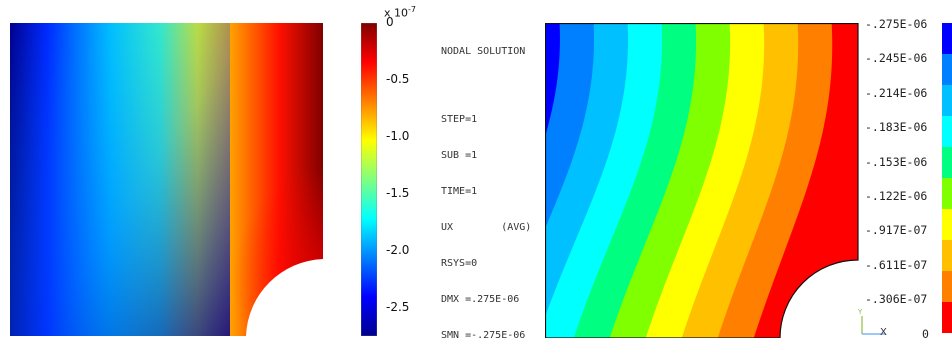 The height and width of the screenshot is (354, 952). I want to click on legend-value-label: -.183E-06, so click(896, 127).